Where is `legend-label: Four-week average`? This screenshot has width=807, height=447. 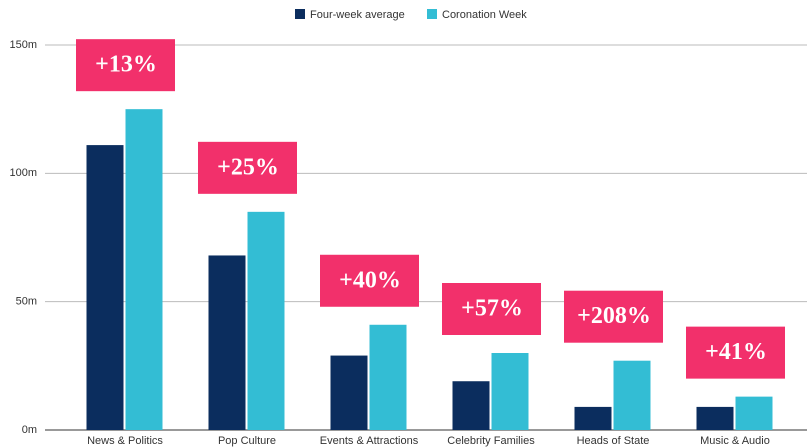 legend-label: Four-week average is located at coordinates (357, 15).